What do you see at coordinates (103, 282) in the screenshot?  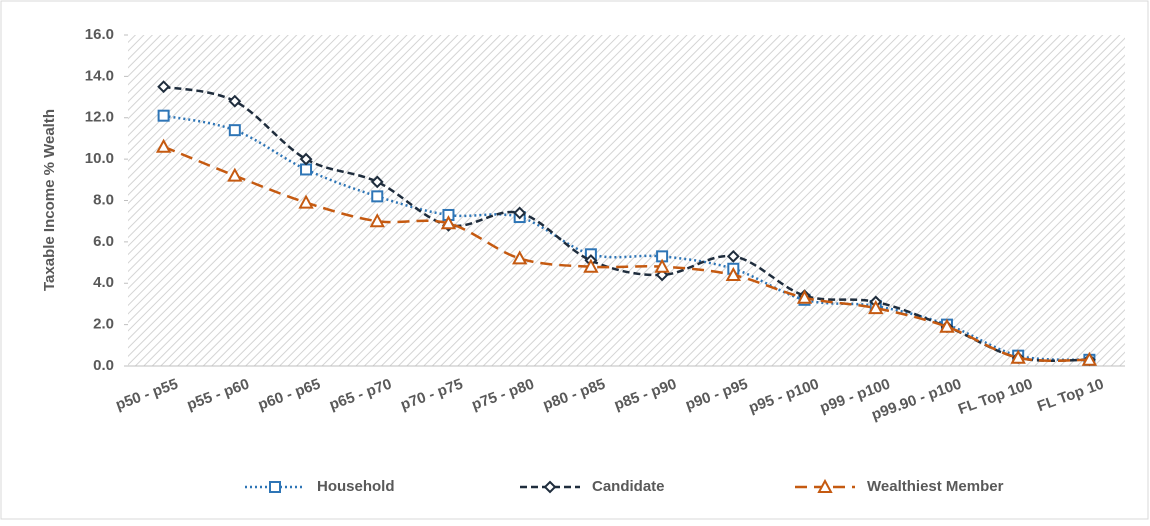 I see `y-tick-label: 4.0` at bounding box center [103, 282].